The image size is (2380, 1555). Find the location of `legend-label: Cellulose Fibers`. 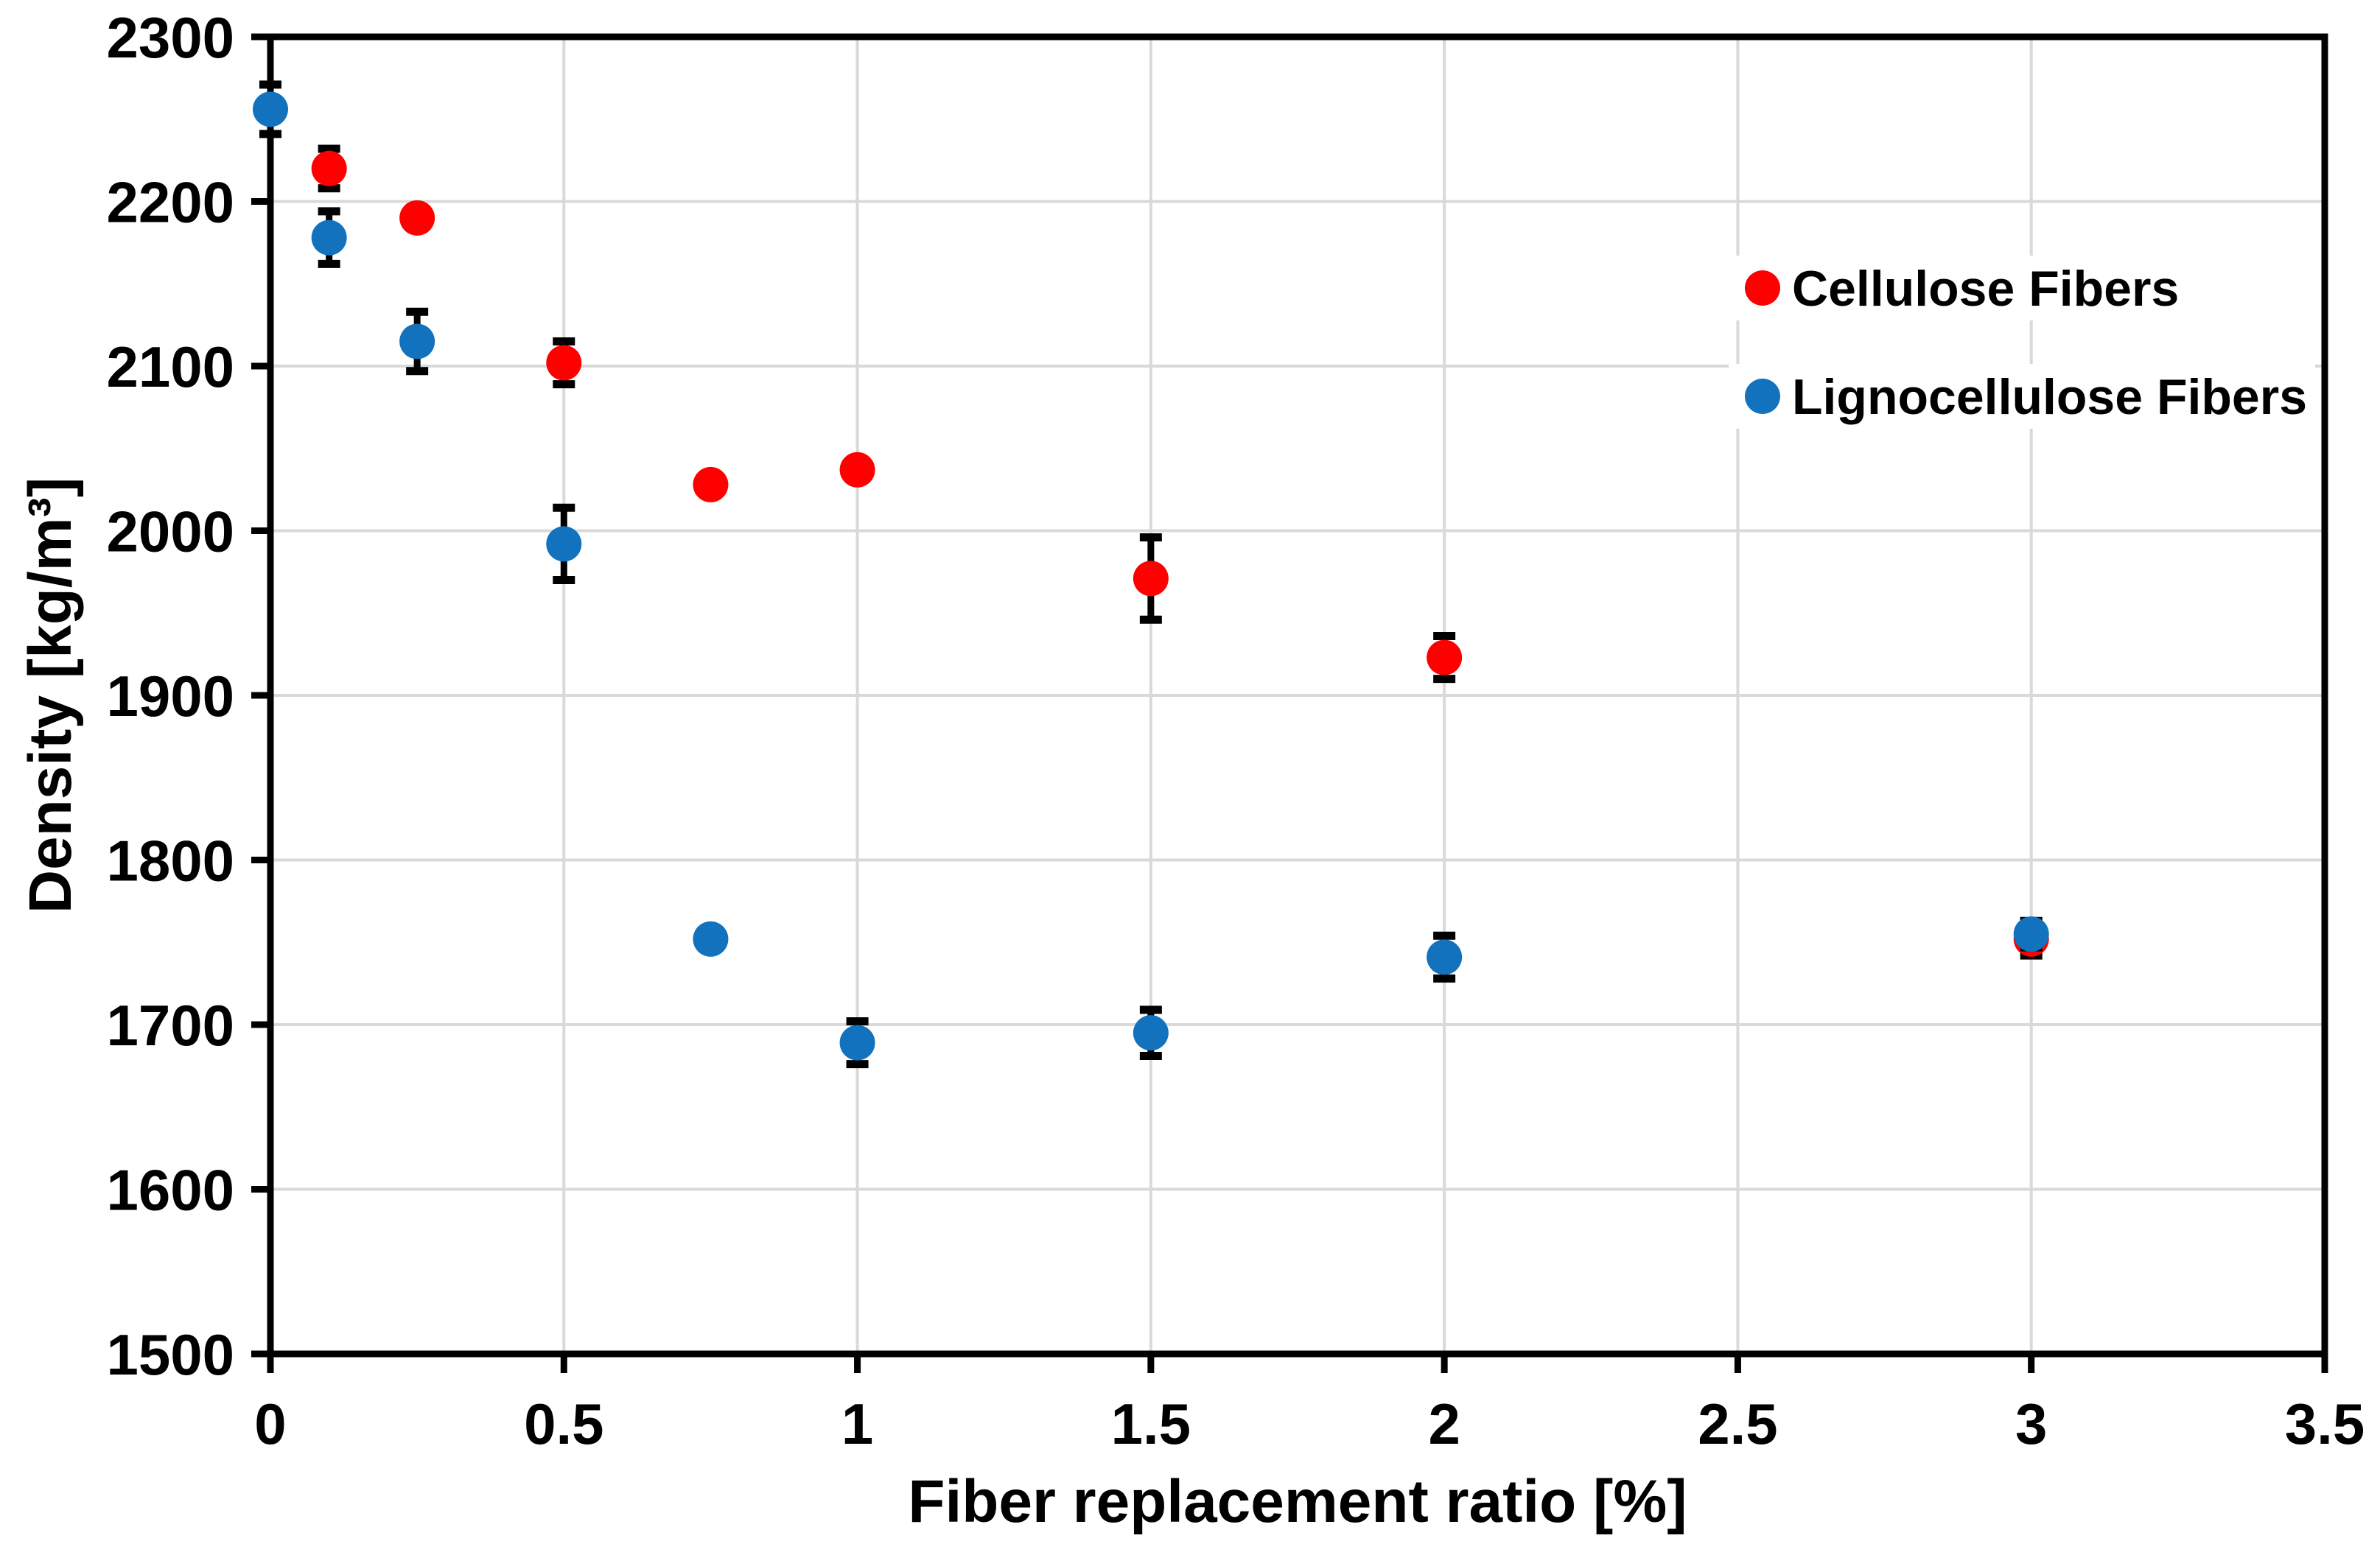

legend-label: Cellulose Fibers is located at coordinates (1985, 289).